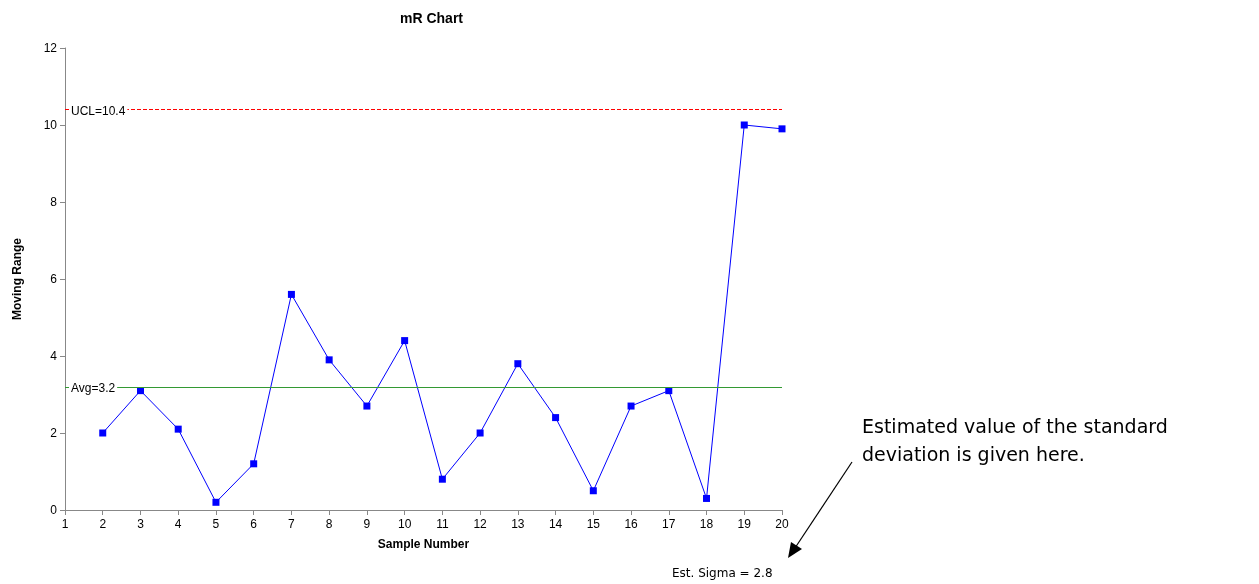 Image resolution: width=1259 pixels, height=584 pixels. What do you see at coordinates (50, 48) in the screenshot?
I see `y-tick-label: 12` at bounding box center [50, 48].